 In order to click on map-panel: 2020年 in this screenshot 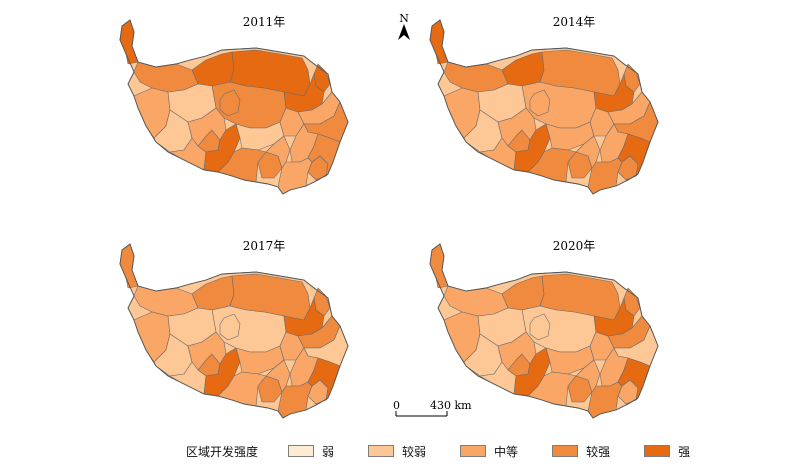, I will do `click(544, 329)`.